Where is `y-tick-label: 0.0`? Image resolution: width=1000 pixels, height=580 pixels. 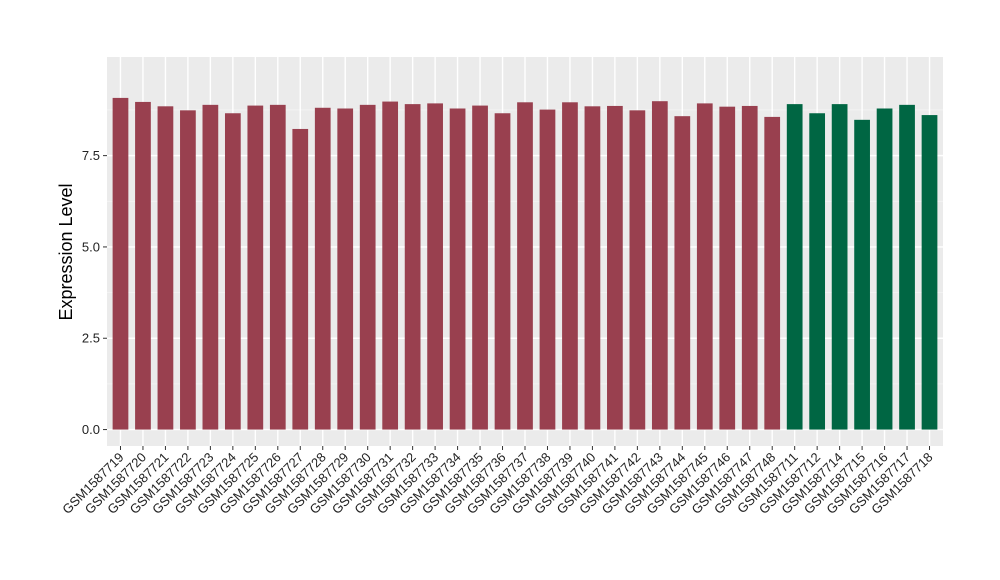
y-tick-label: 0.0 is located at coordinates (91, 429).